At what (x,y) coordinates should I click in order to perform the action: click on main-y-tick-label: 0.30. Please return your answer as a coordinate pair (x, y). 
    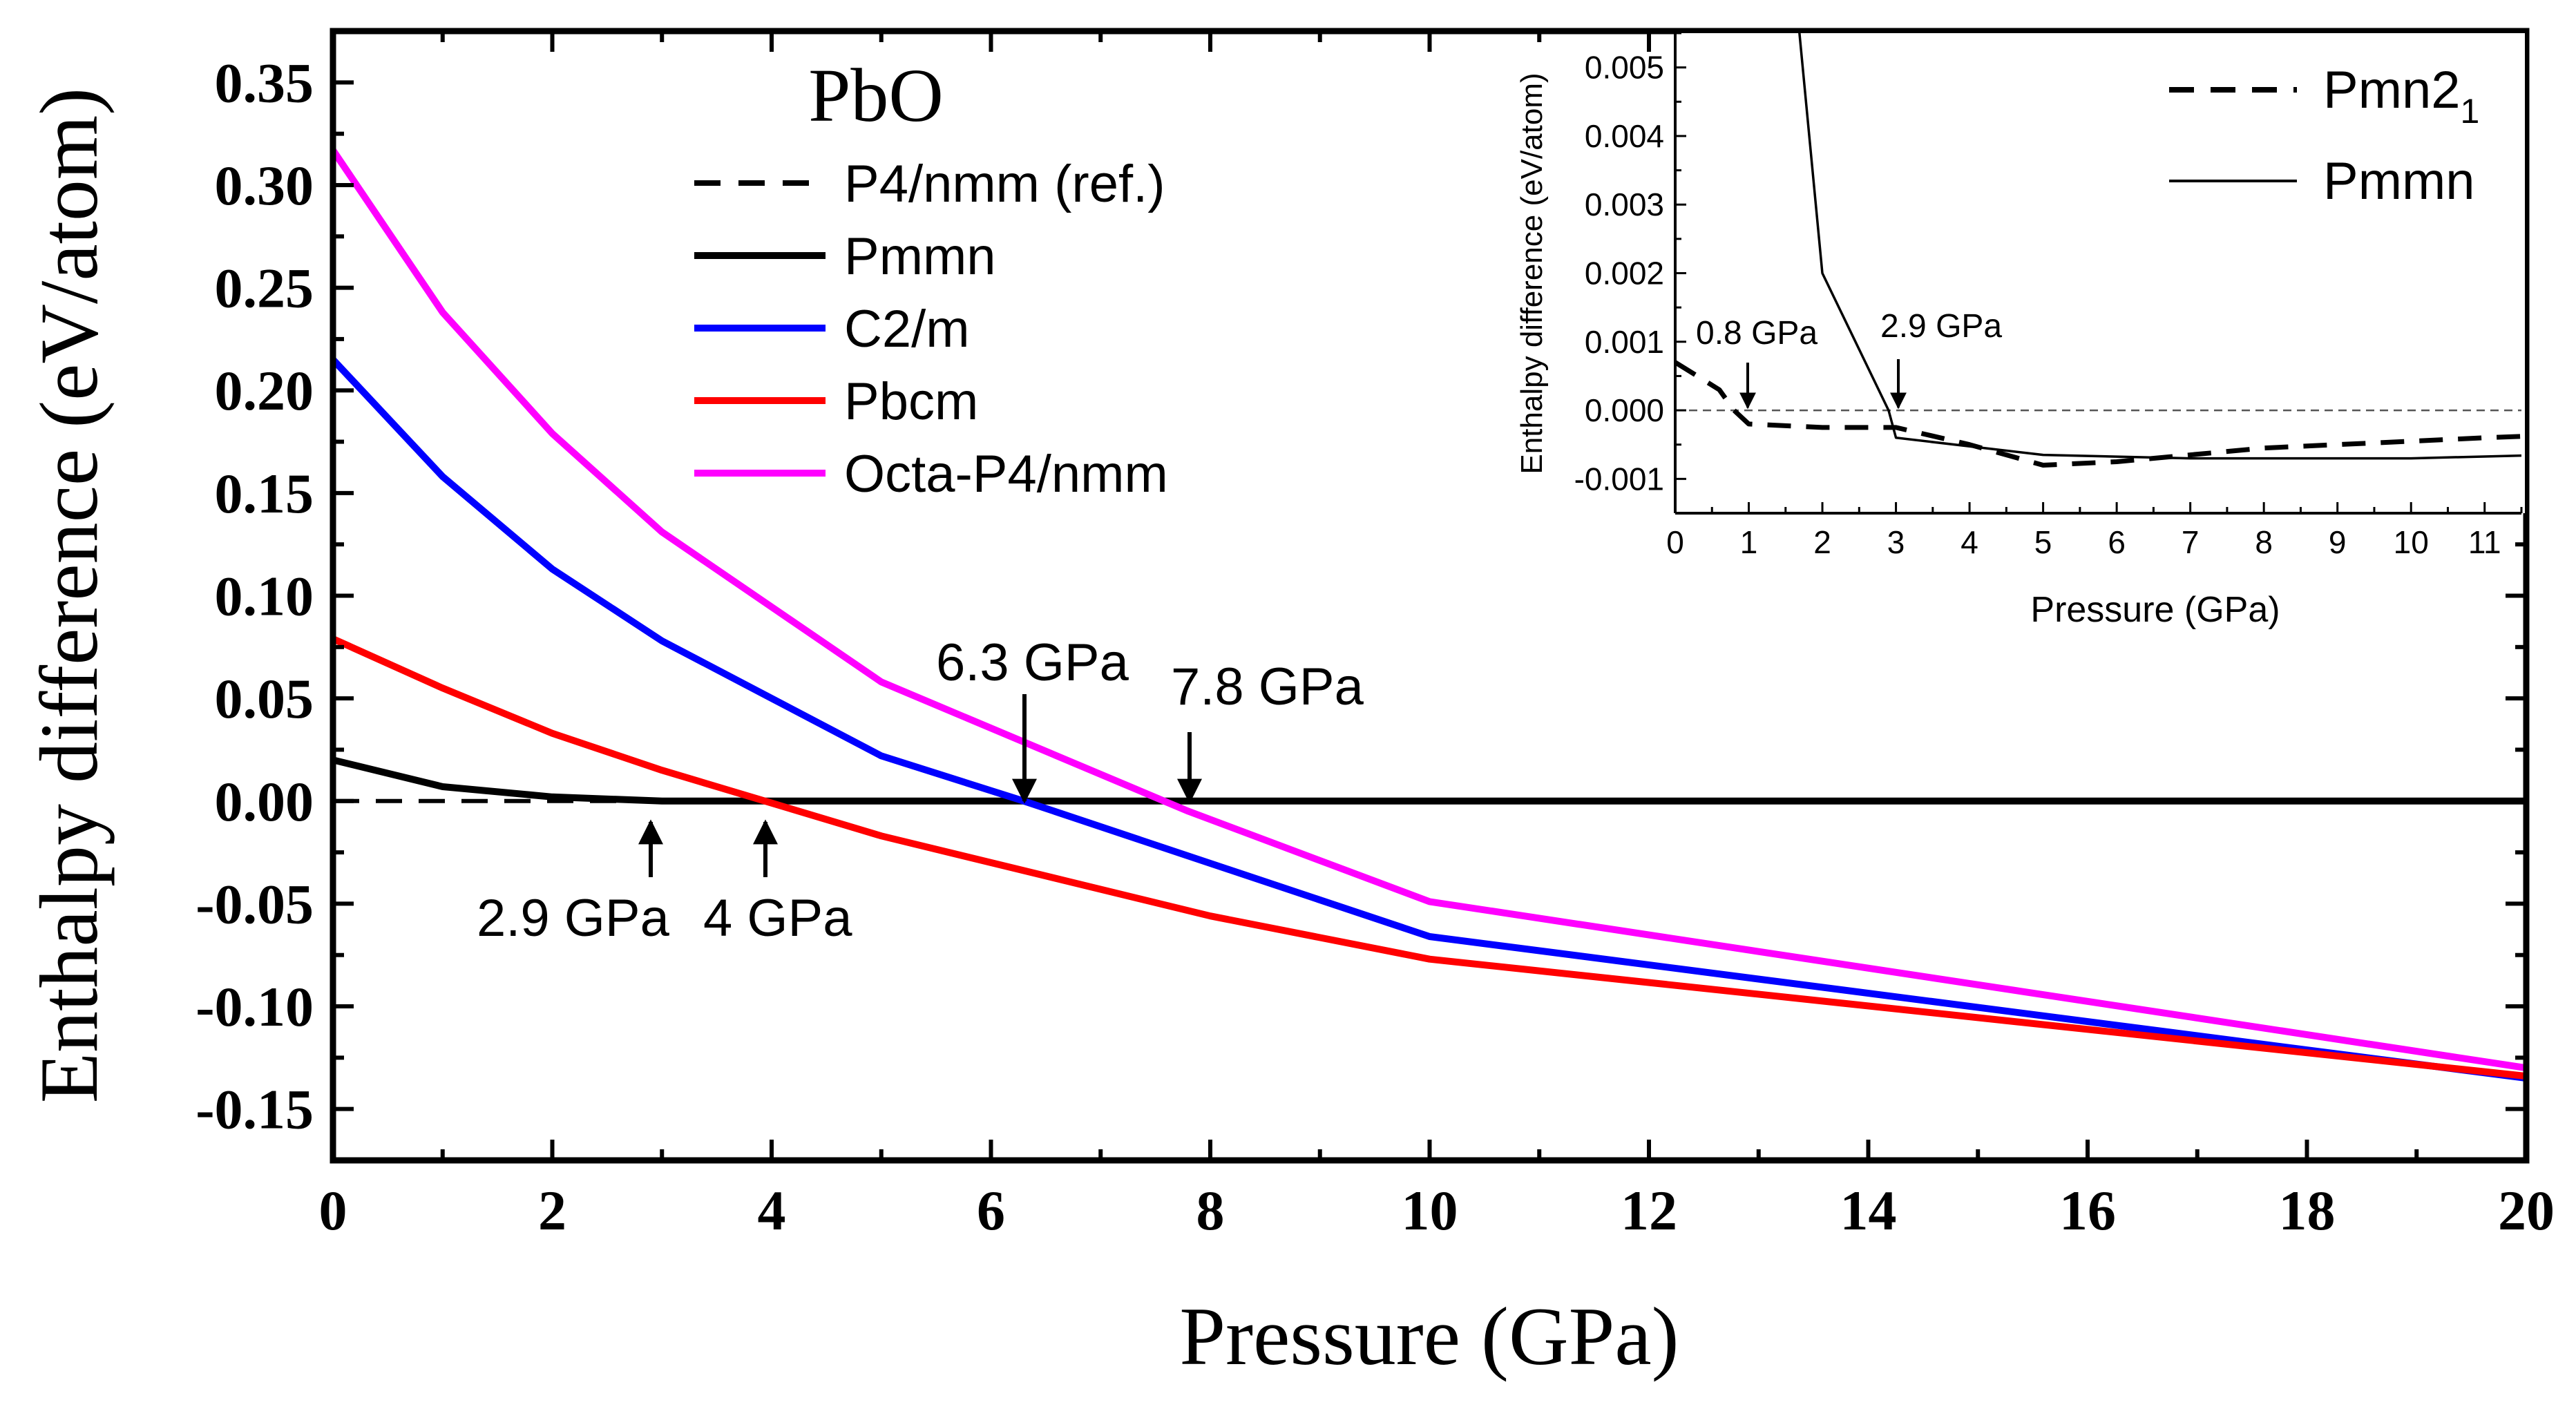
    Looking at the image, I should click on (264, 185).